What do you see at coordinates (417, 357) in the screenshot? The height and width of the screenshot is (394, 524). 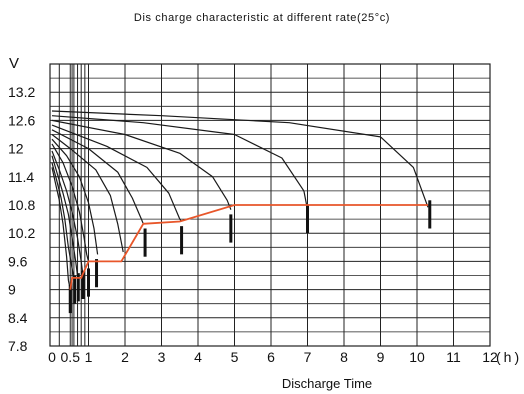 I see `x-tick-label: 10` at bounding box center [417, 357].